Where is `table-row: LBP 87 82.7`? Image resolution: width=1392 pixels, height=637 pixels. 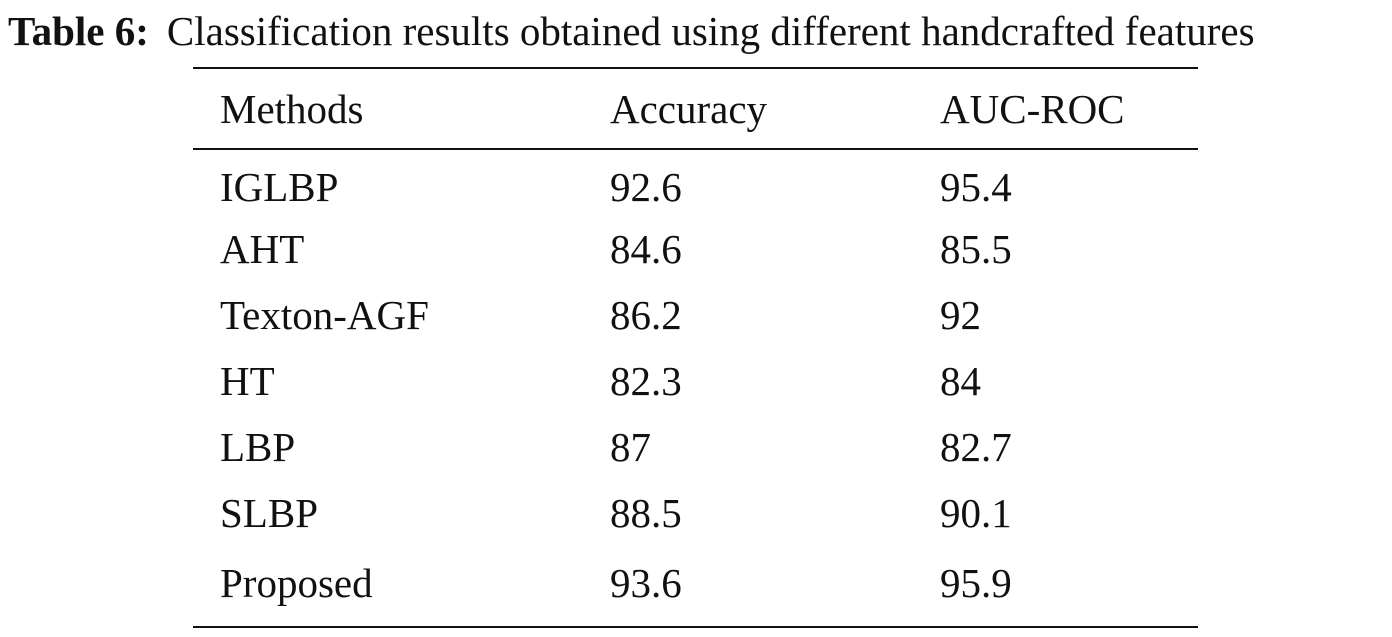 table-row: LBP 87 82.7 is located at coordinates (695, 447).